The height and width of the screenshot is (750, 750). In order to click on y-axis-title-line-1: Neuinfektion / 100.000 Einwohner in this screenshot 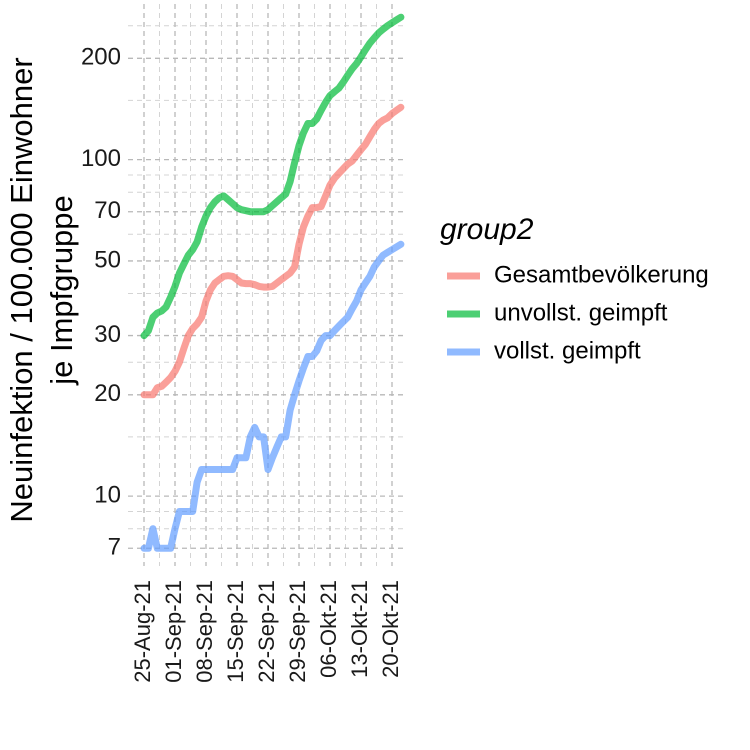, I will do `click(21, 289)`.